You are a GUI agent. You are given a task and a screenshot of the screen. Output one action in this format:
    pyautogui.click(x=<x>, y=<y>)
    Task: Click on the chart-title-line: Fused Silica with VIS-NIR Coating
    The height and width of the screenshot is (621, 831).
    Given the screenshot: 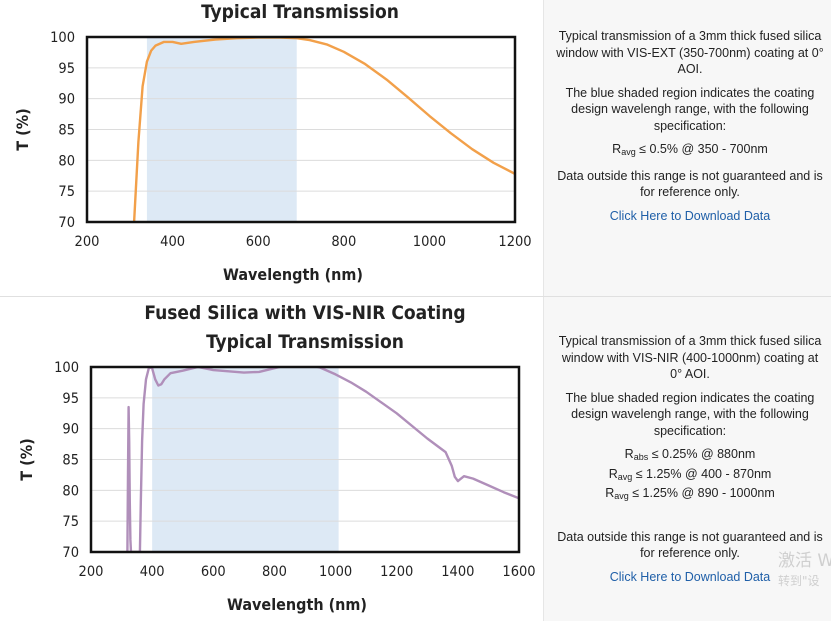 What is the action you would take?
    pyautogui.click(x=304, y=313)
    